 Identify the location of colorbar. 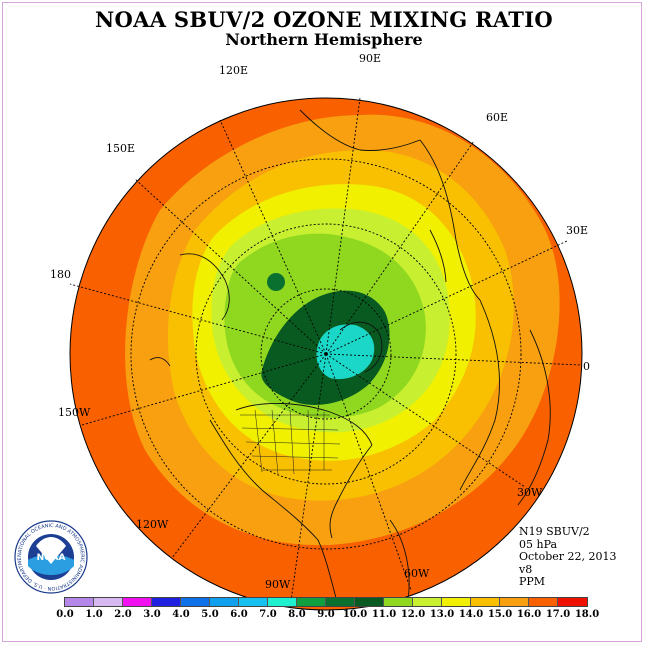
(326, 602).